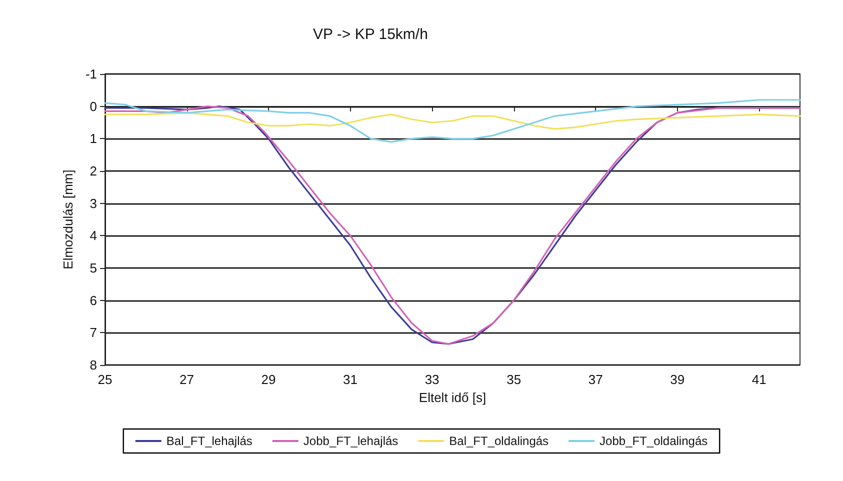 The width and height of the screenshot is (843, 481). What do you see at coordinates (187, 379) in the screenshot?
I see `x-tick-label: 27` at bounding box center [187, 379].